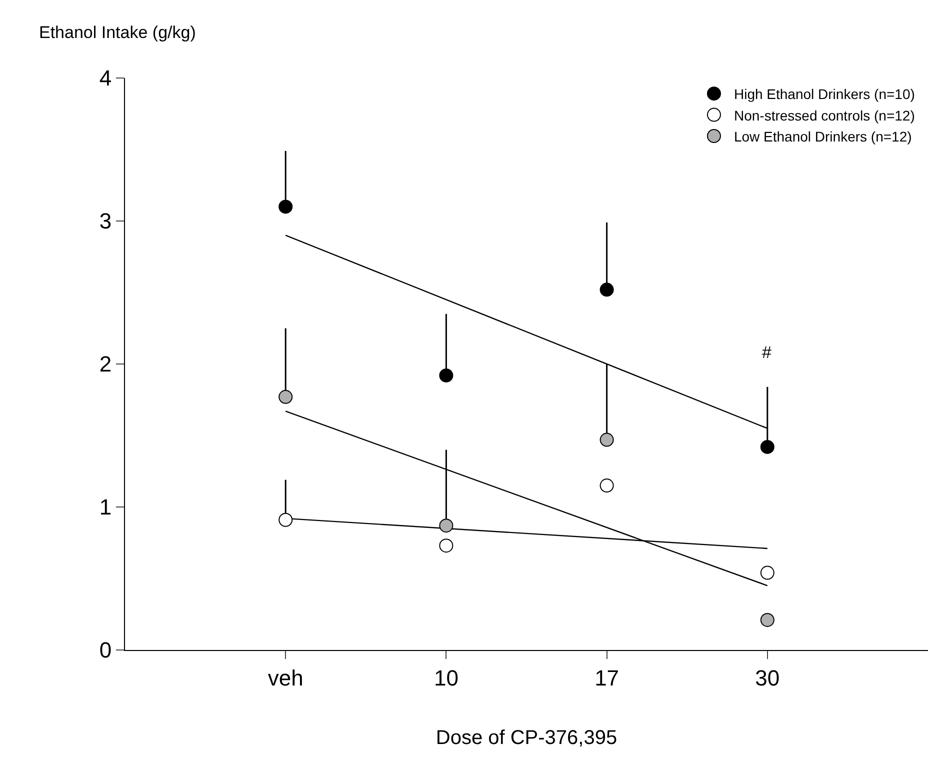 The height and width of the screenshot is (762, 938). I want to click on legend-label: Non-stressed controls (n=12), so click(824, 115).